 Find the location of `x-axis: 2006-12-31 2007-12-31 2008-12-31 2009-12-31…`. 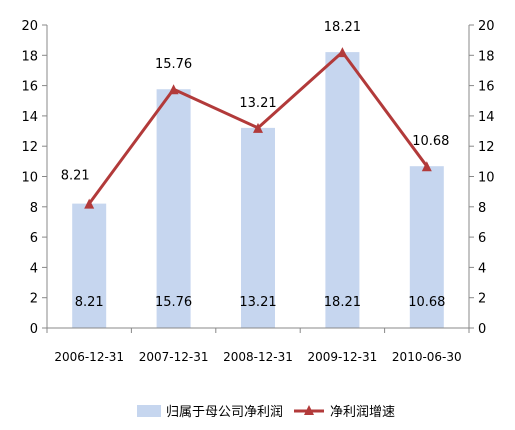

x-axis: 2006-12-31 2007-12-31 2008-12-31 2009-12-31… is located at coordinates (258, 345).